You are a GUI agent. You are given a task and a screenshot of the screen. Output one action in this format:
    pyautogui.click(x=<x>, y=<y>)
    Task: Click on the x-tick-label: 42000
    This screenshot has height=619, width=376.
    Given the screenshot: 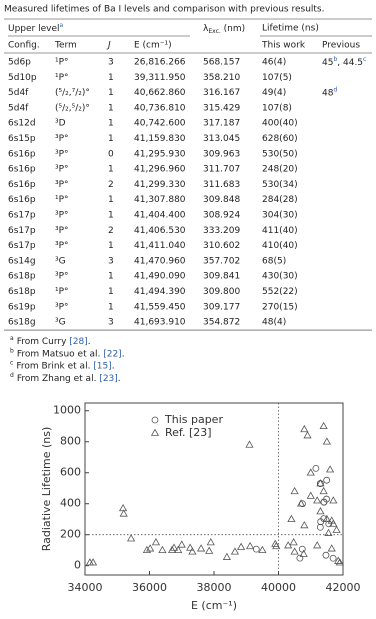 What is the action you would take?
    pyautogui.click(x=343, y=587)
    